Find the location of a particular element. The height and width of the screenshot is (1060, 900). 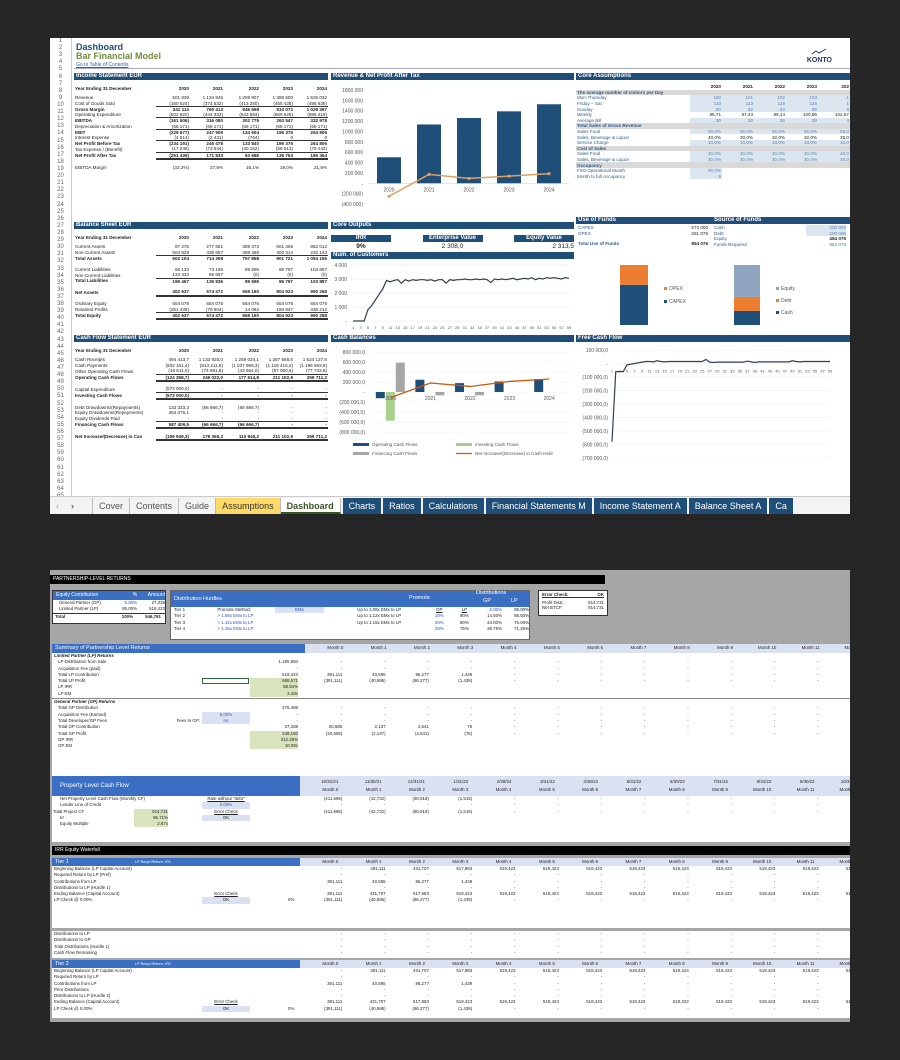

property-check: OK is located at coordinates (226, 818).